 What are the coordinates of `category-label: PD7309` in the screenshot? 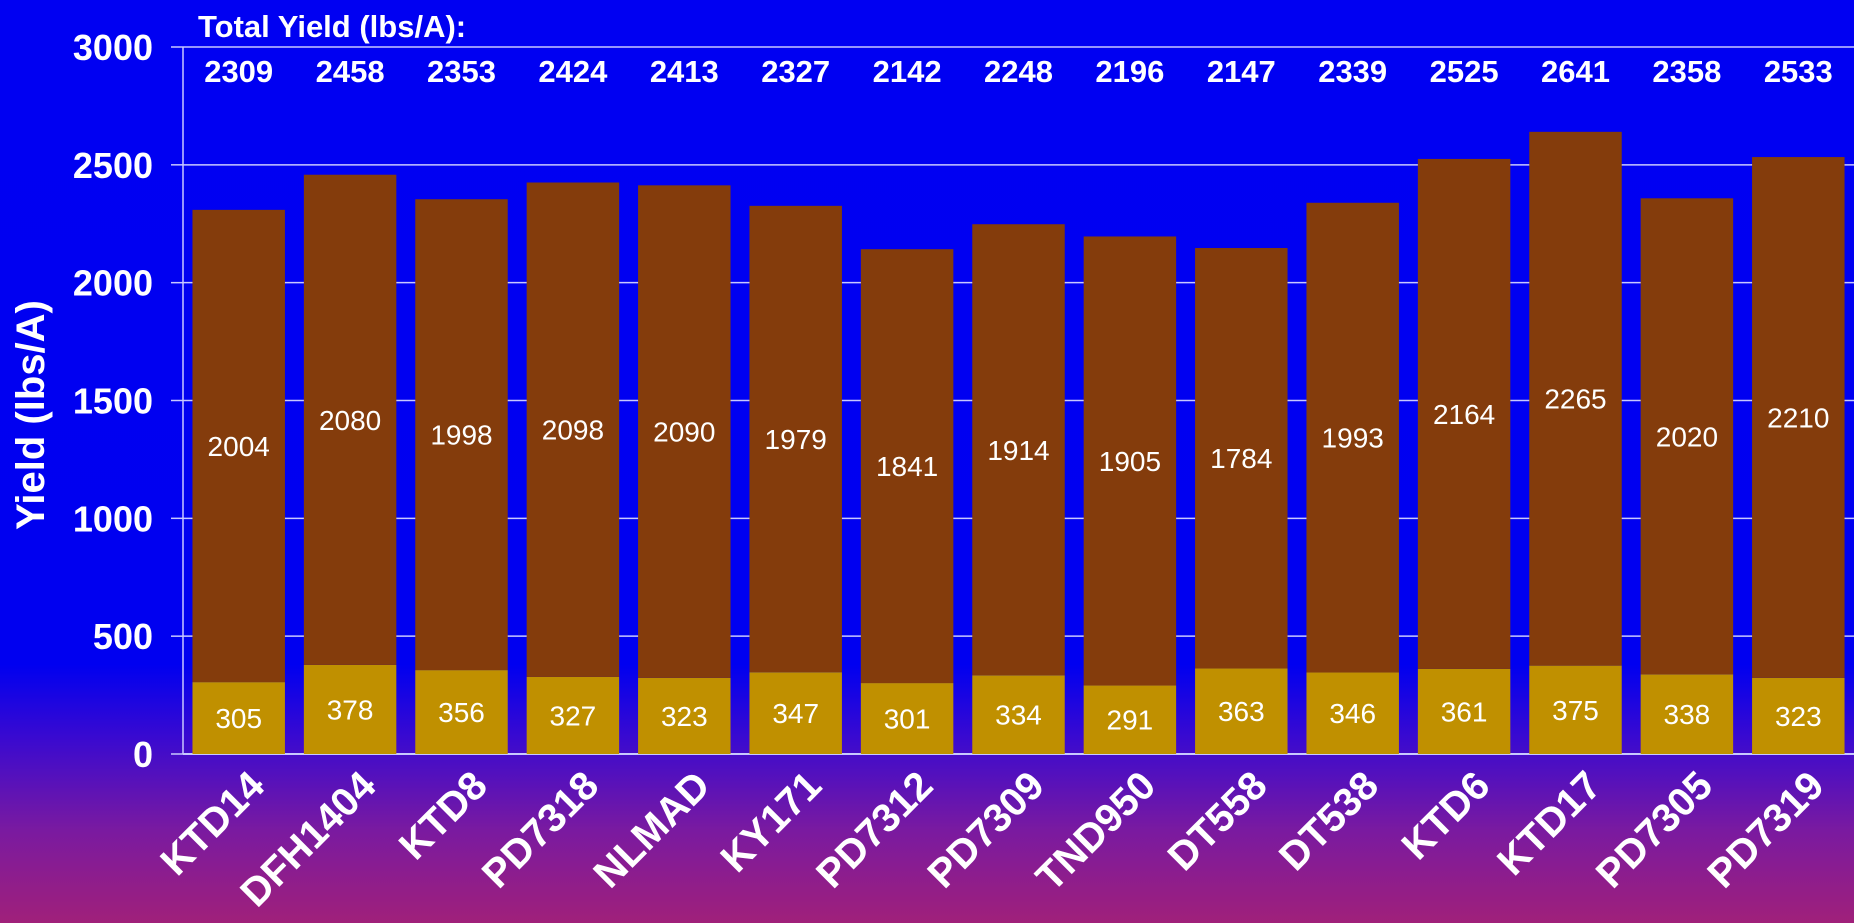 It's located at (986, 829).